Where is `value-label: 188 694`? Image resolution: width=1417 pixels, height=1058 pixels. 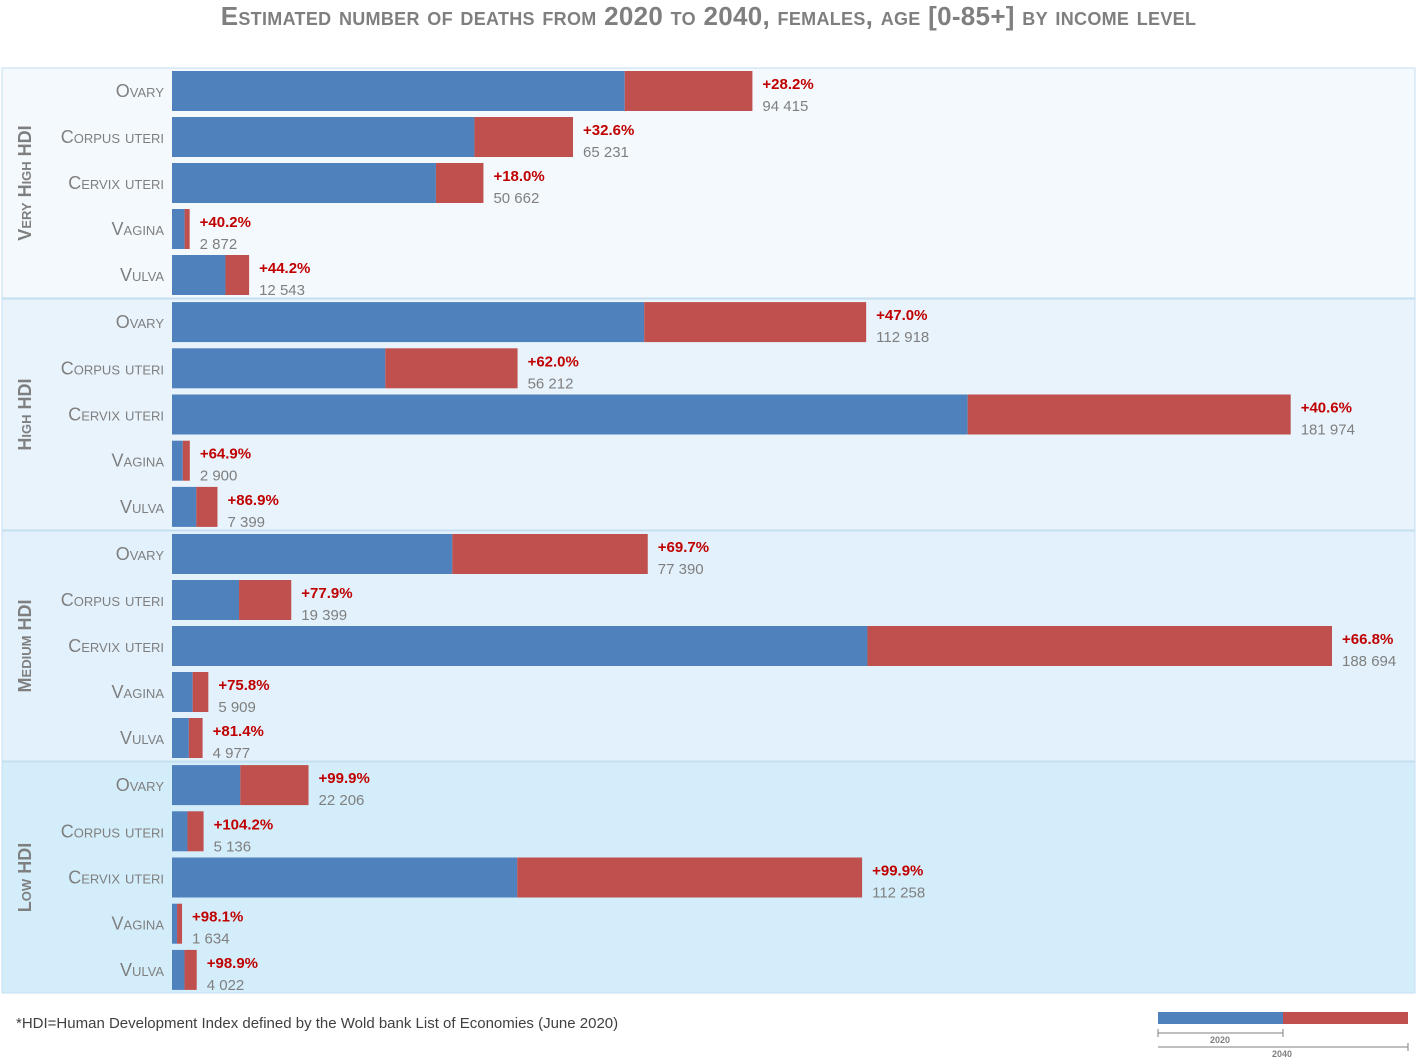
value-label: 188 694 is located at coordinates (1369, 661).